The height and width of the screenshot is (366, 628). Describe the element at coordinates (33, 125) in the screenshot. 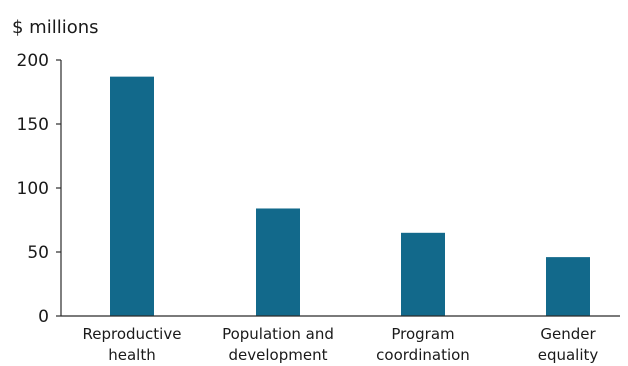

I see `y-tick-label: 150` at that location.